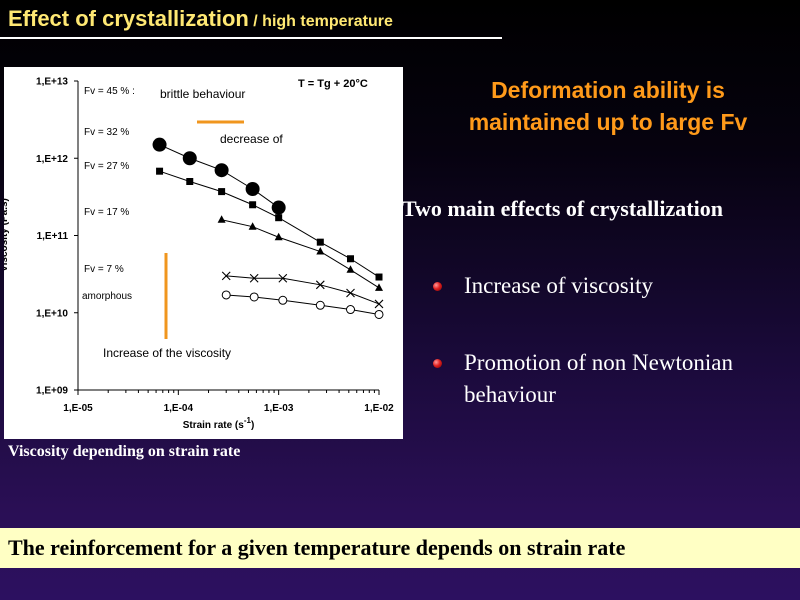  I want to click on deformation-heading-line2: maintained up to large Fv, so click(608, 122).